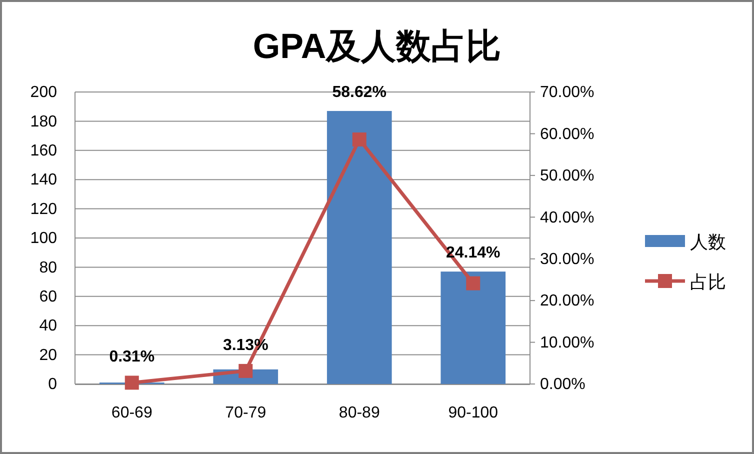  I want to click on data-label: 0.31%, so click(132, 357).